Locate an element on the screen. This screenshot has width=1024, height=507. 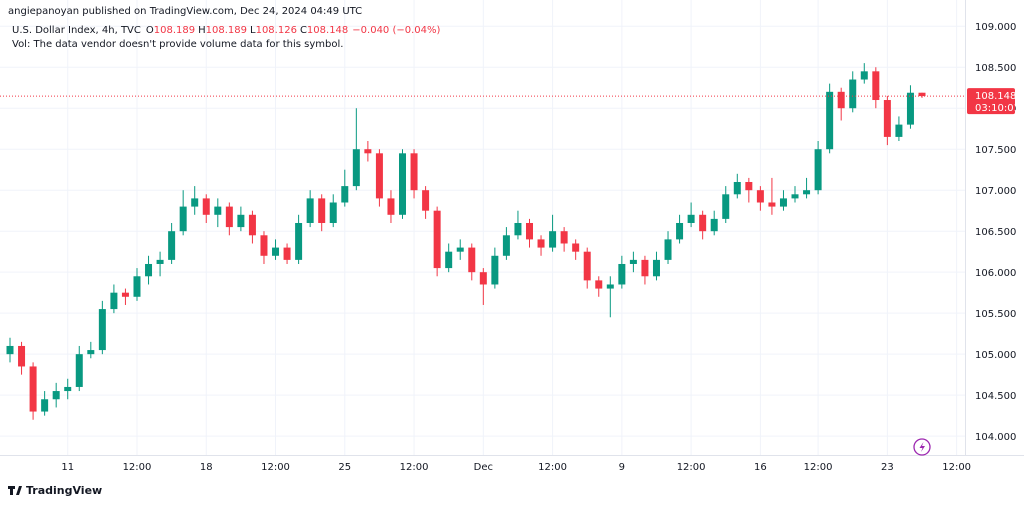
y-tick-label: 107.500 is located at coordinates (995, 150).